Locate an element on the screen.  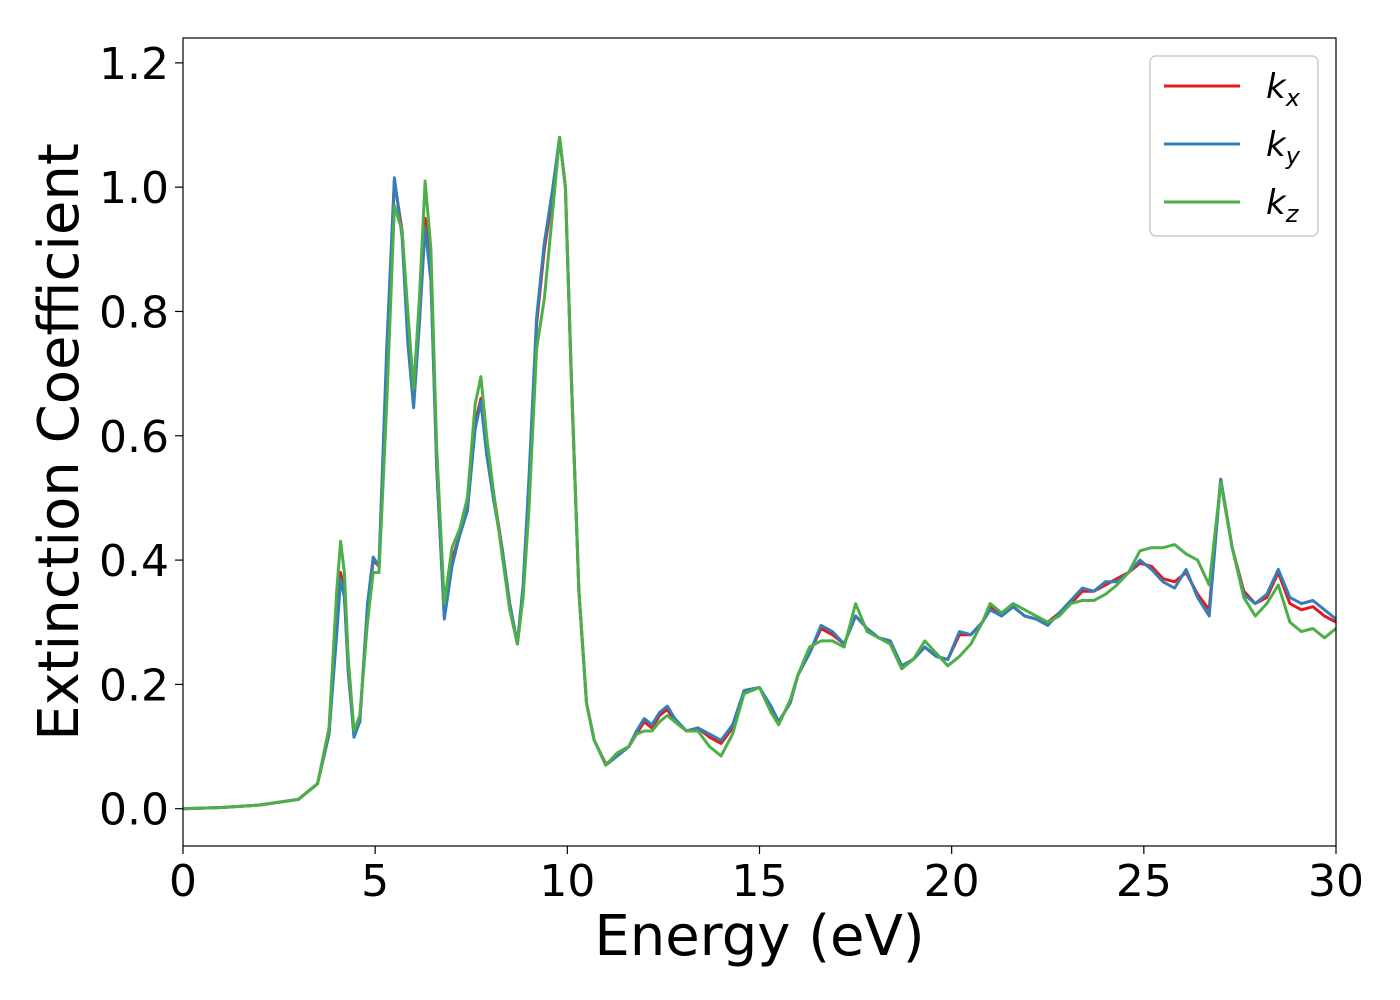
x-tick-label: 15 is located at coordinates (760, 881).